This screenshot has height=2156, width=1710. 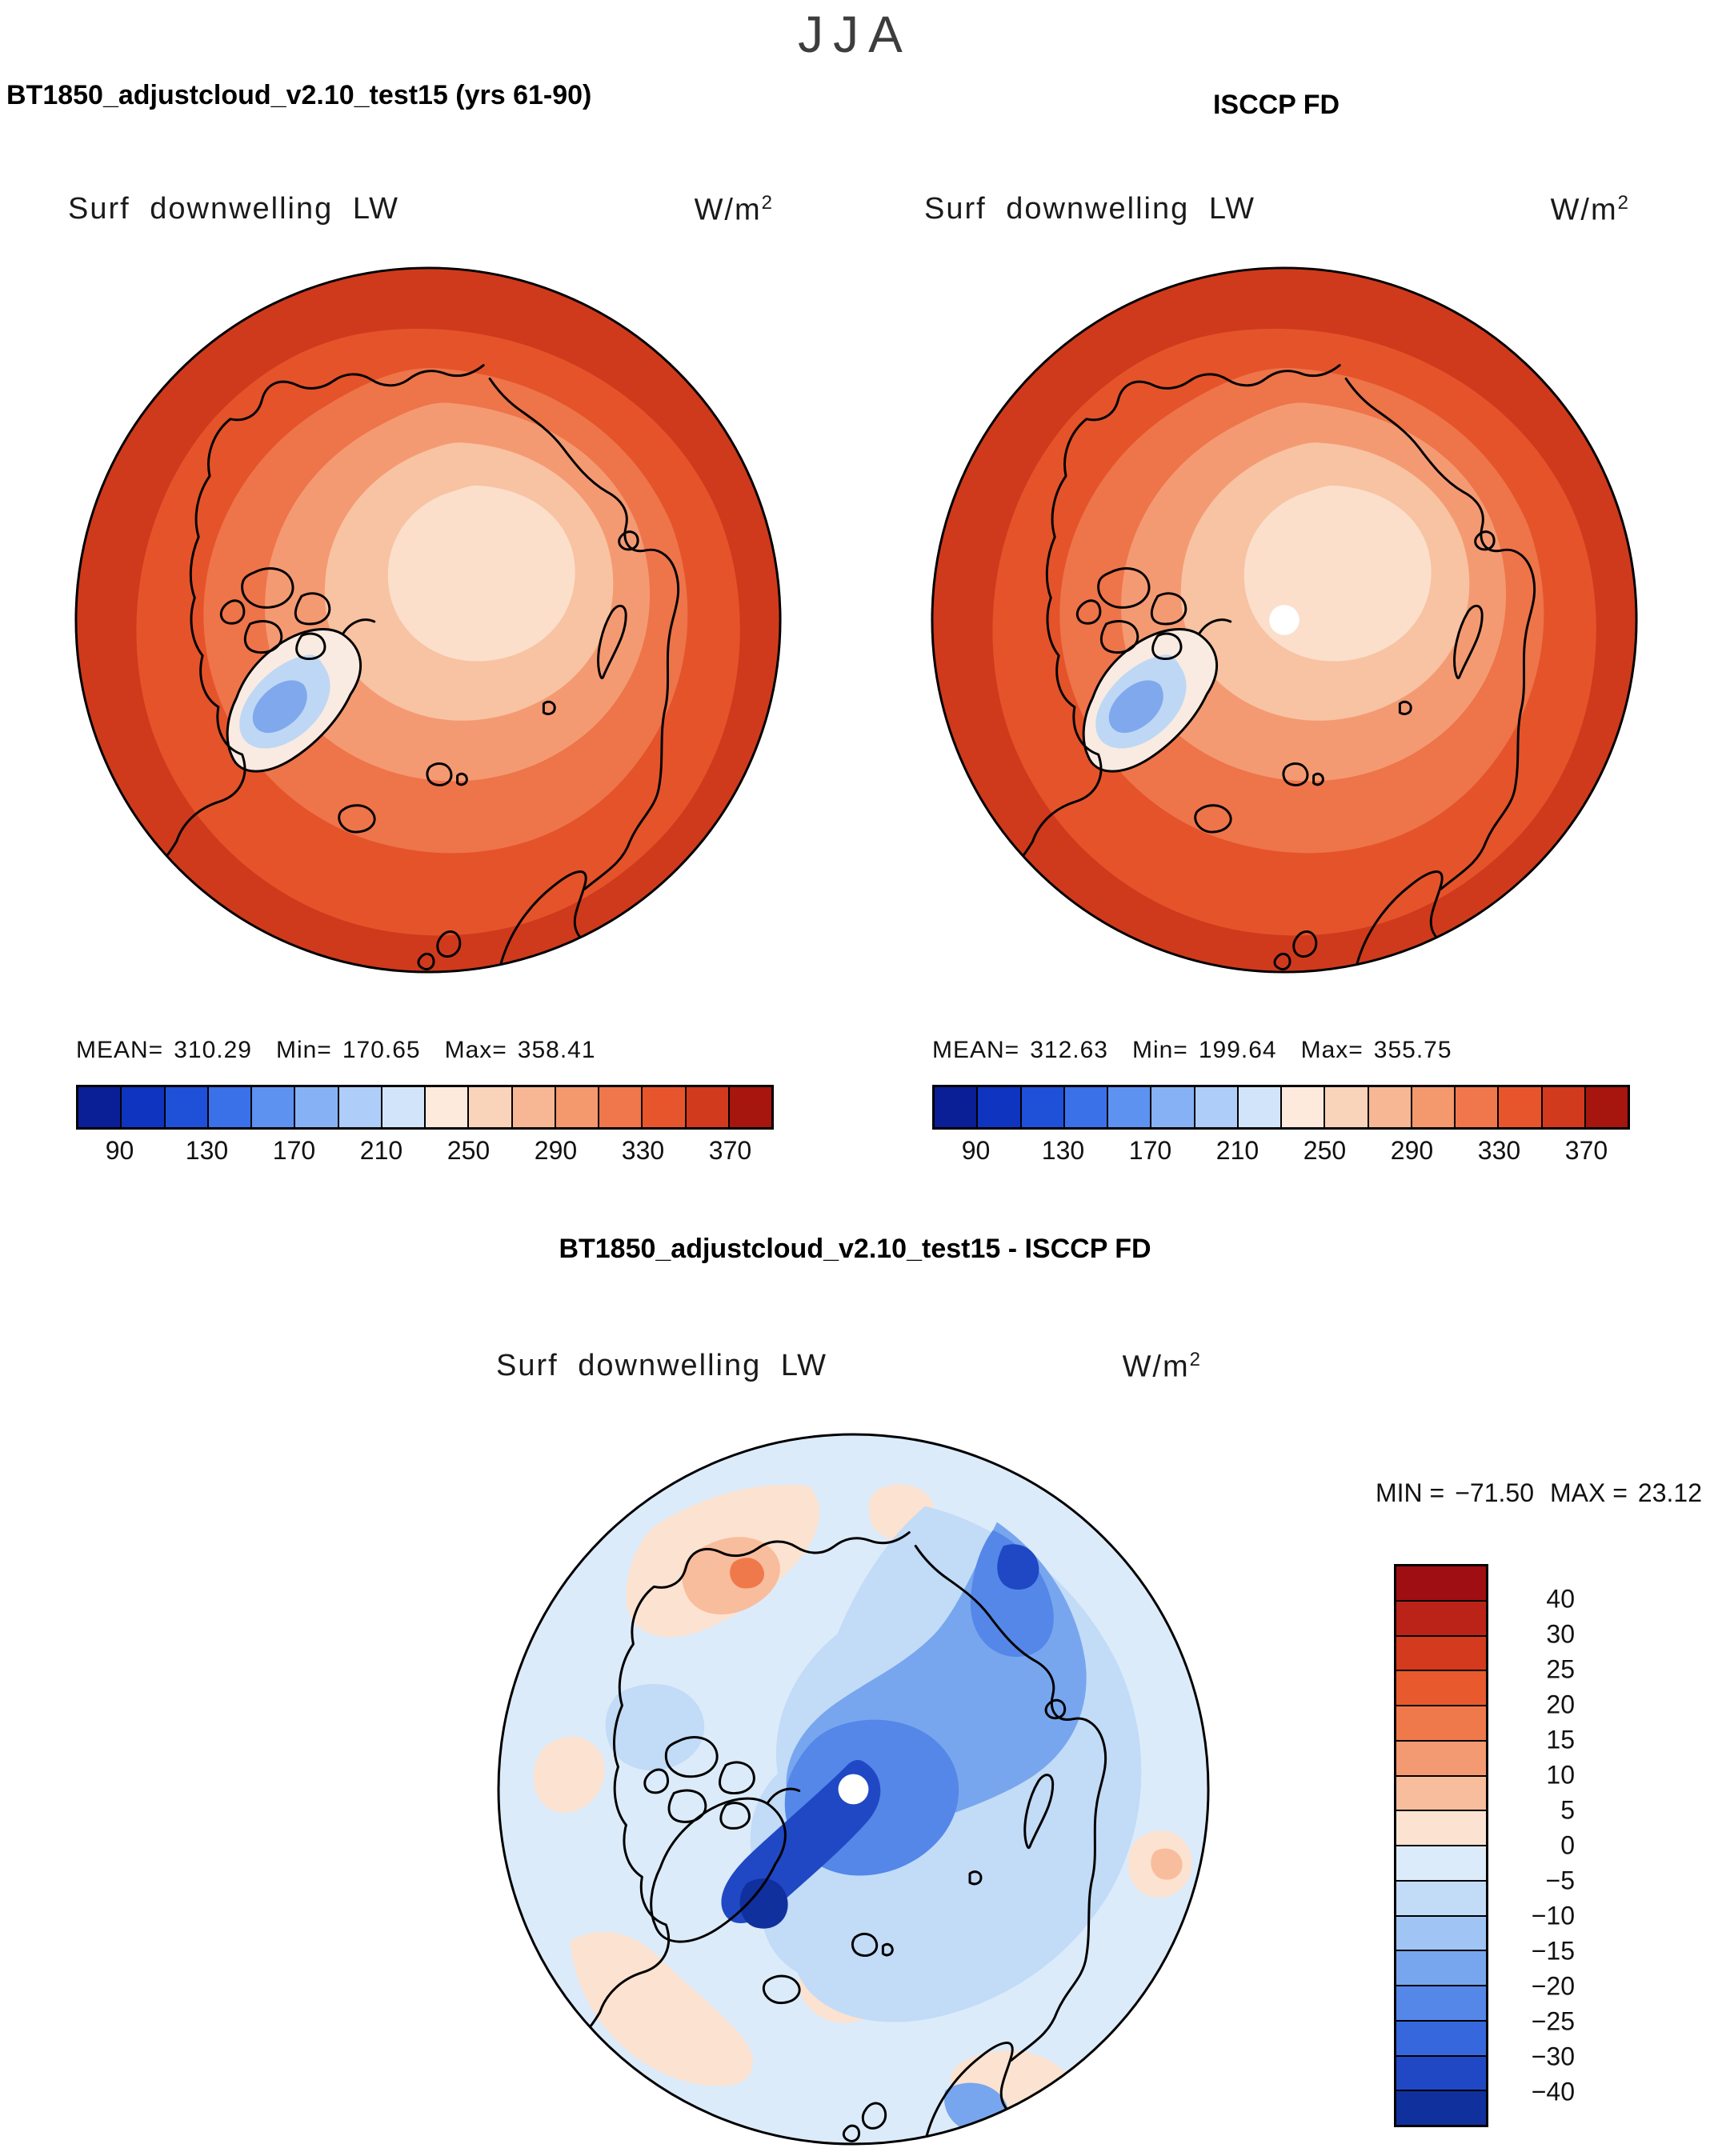 What do you see at coordinates (848, 1367) in the screenshot?
I see `diff-field-row: Surf downwelling LW W/m2` at bounding box center [848, 1367].